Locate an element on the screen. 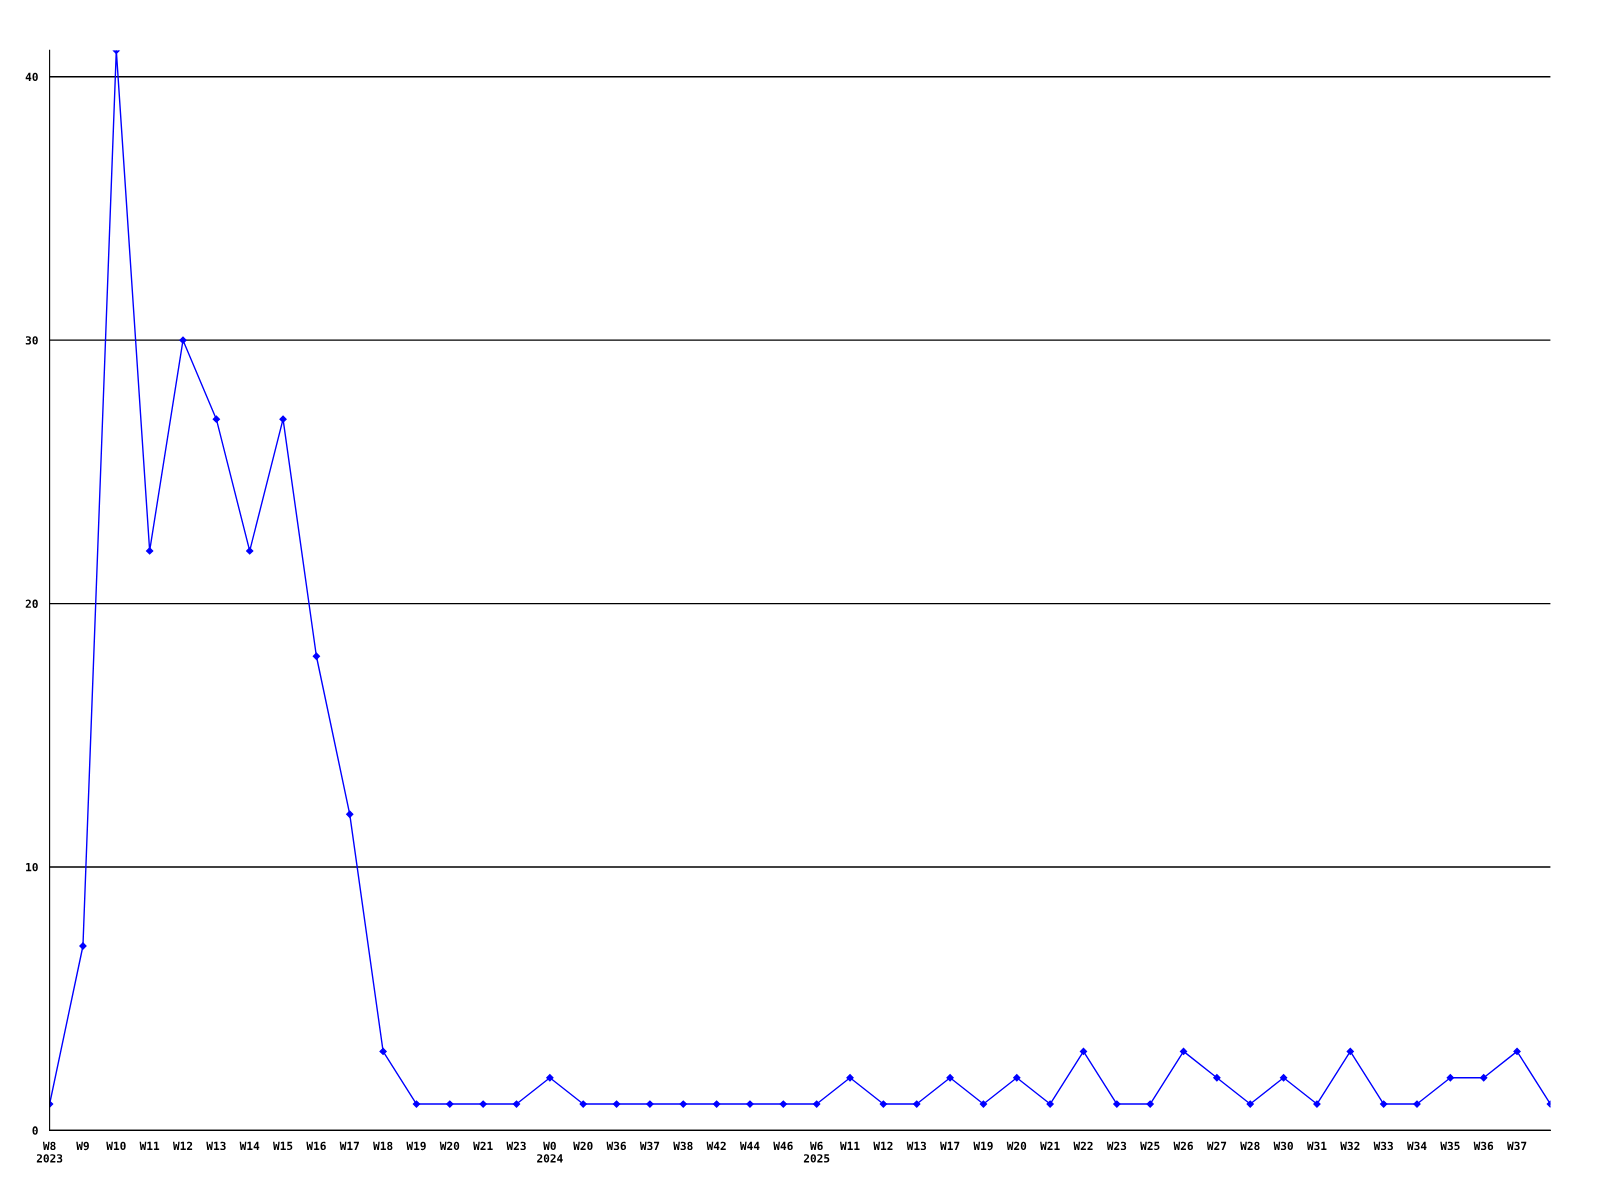 Image resolution: width=1600 pixels, height=1200 pixels. x-tick-label: W14 is located at coordinates (249, 1145).